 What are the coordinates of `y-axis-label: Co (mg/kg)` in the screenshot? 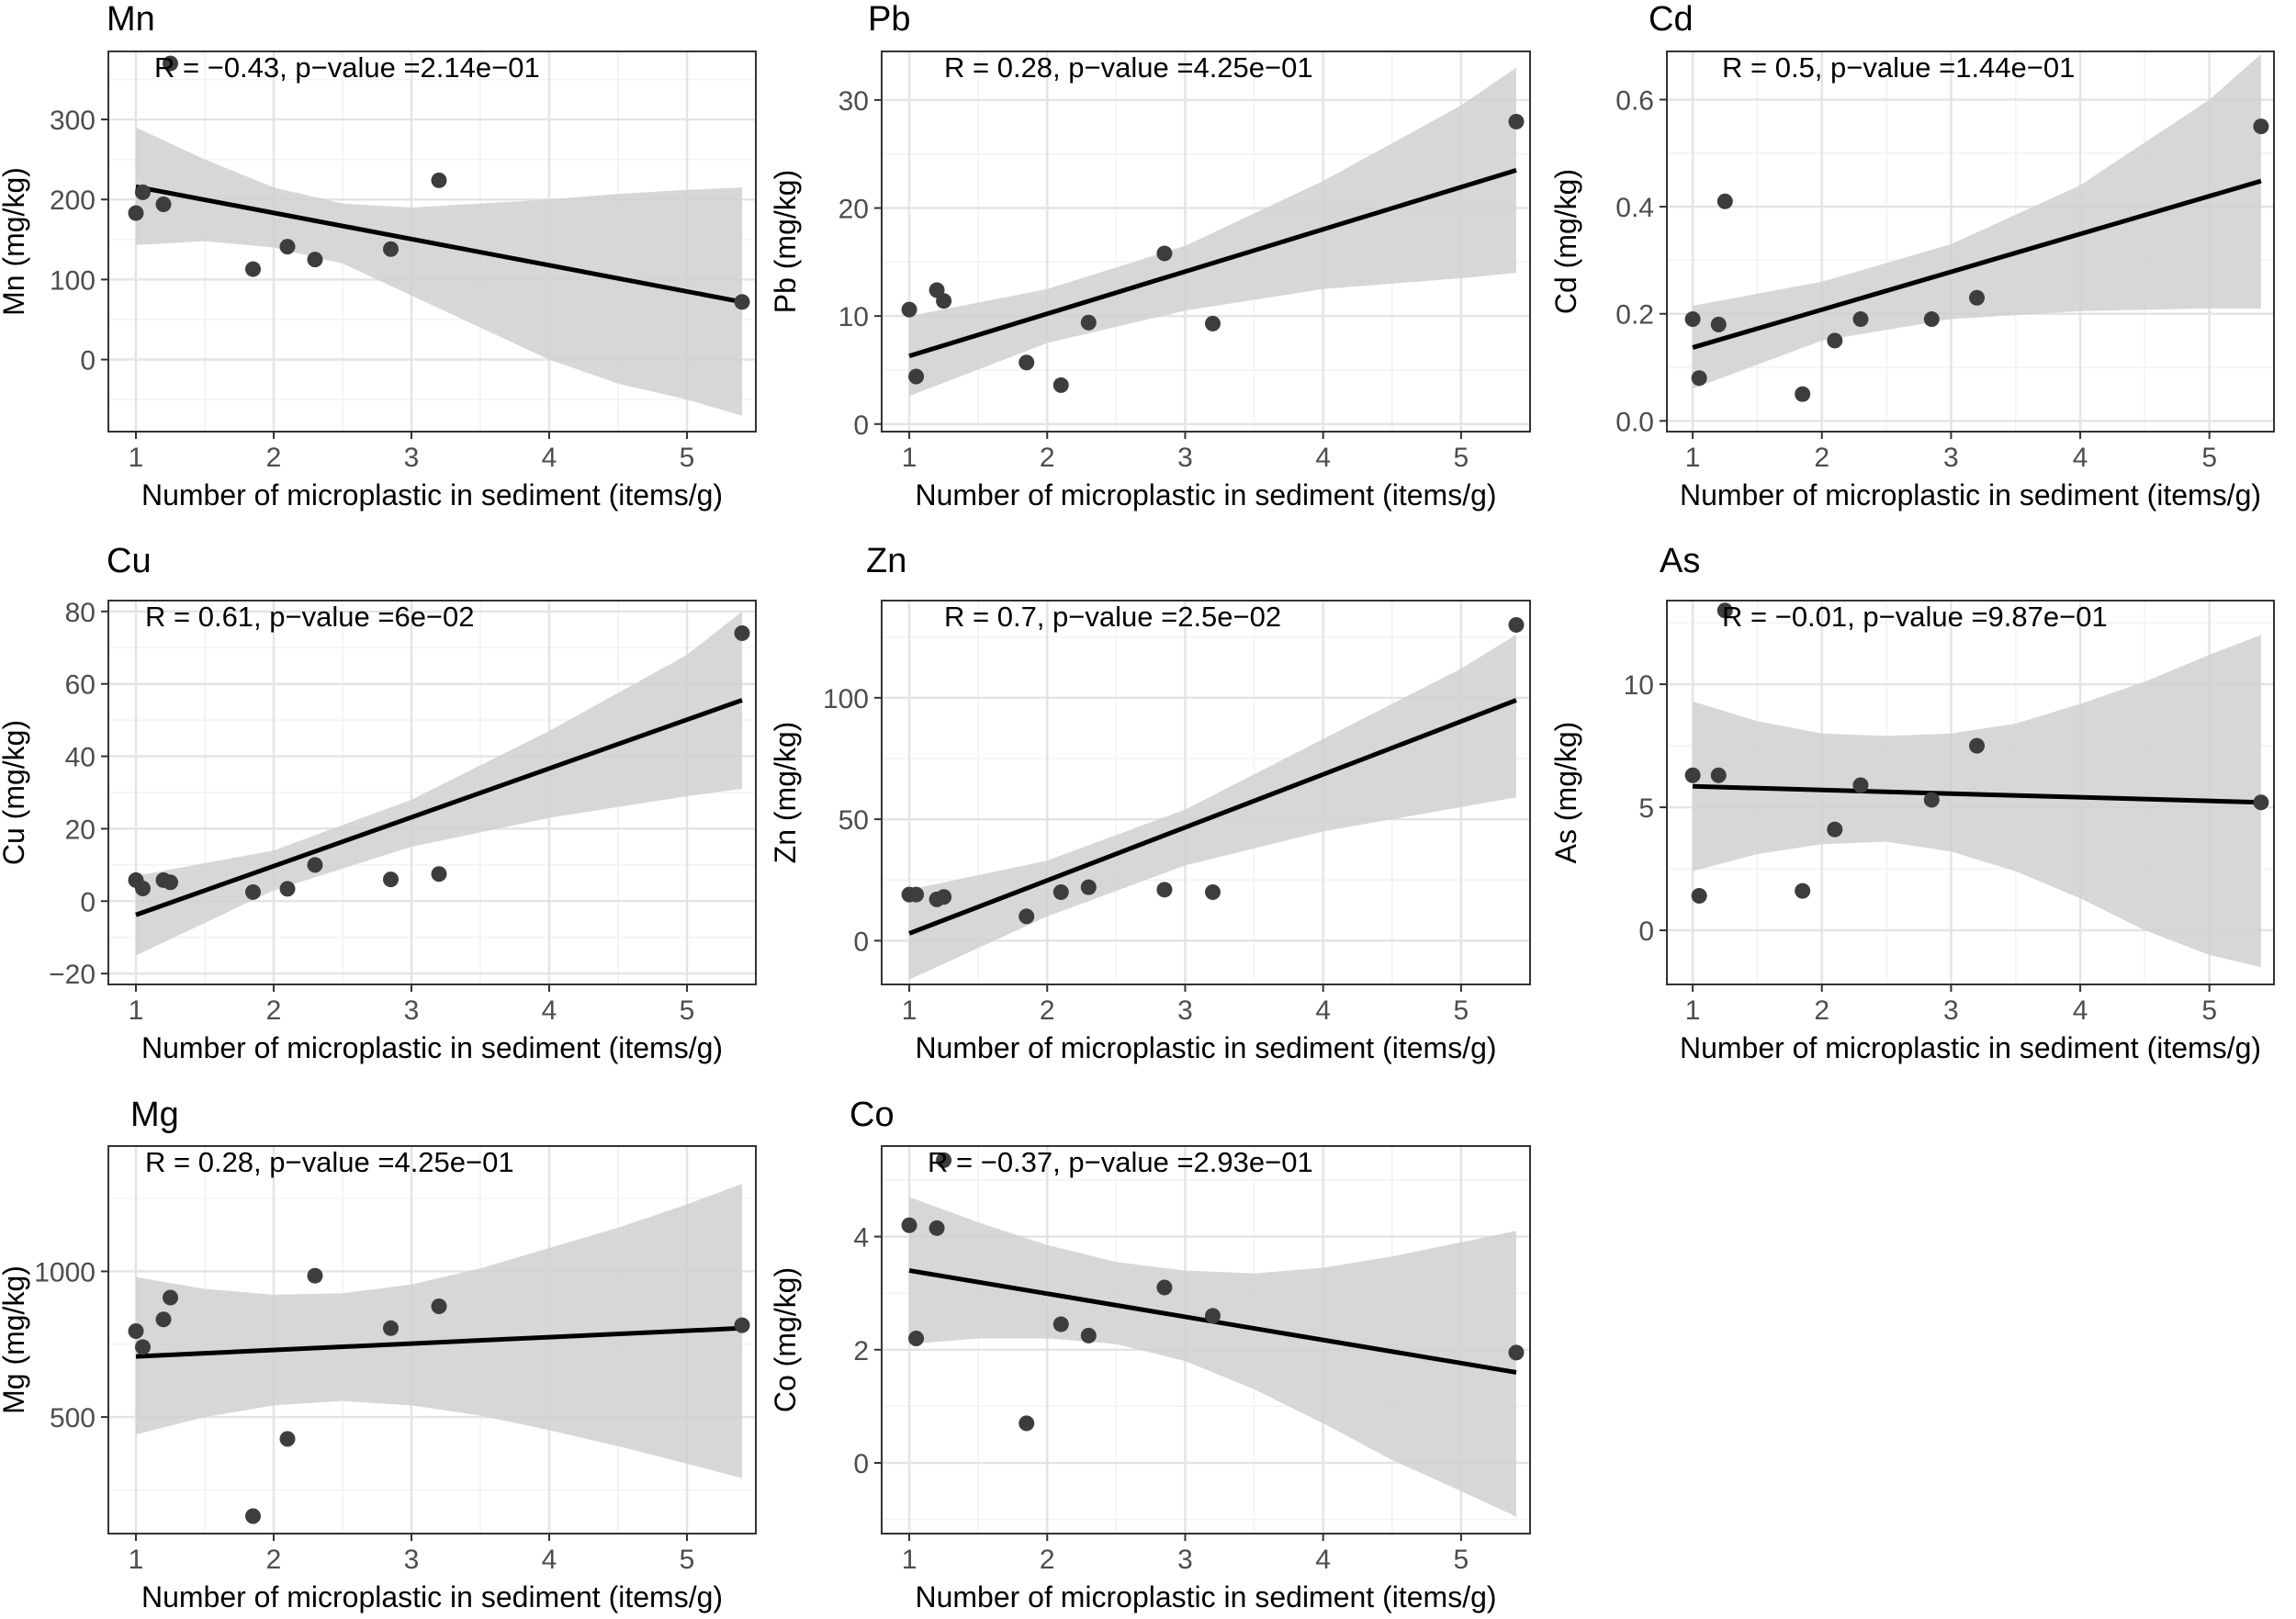 It's located at (785, 1339).